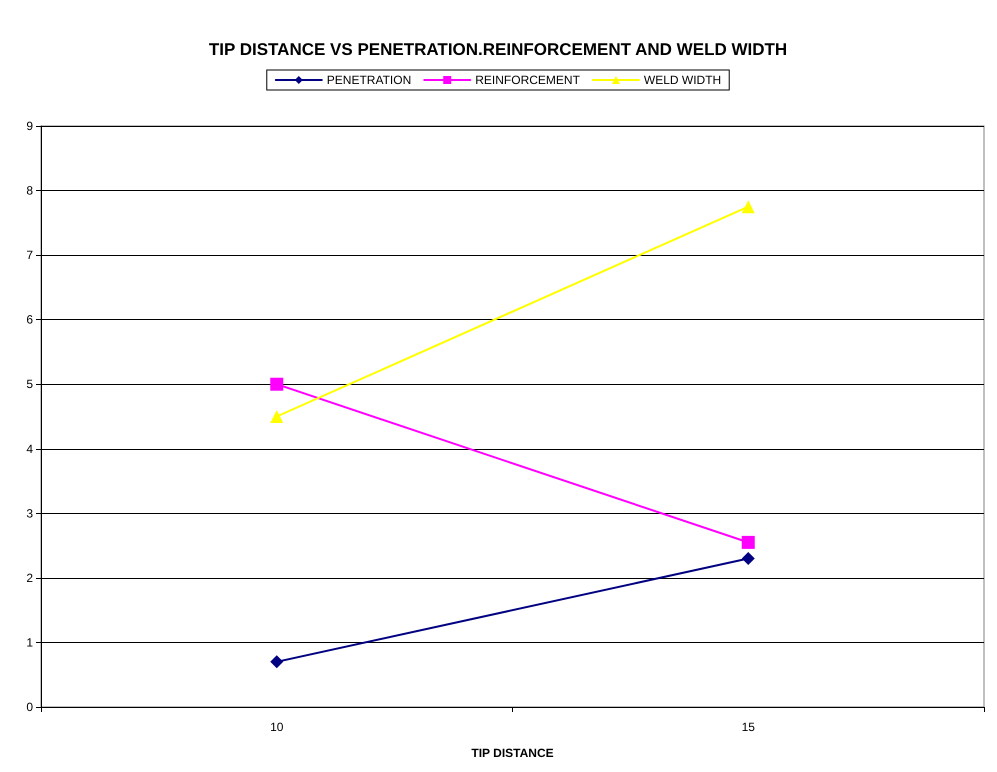  What do you see at coordinates (30, 707) in the screenshot?
I see `y-tick-label: 0` at bounding box center [30, 707].